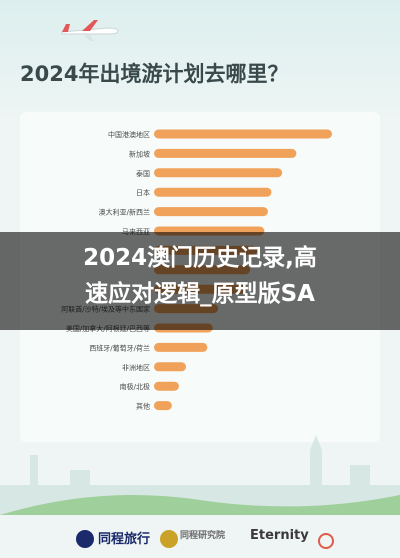 The width and height of the screenshot is (400, 558). I want to click on research-institute-logo-icon, so click(169, 539).